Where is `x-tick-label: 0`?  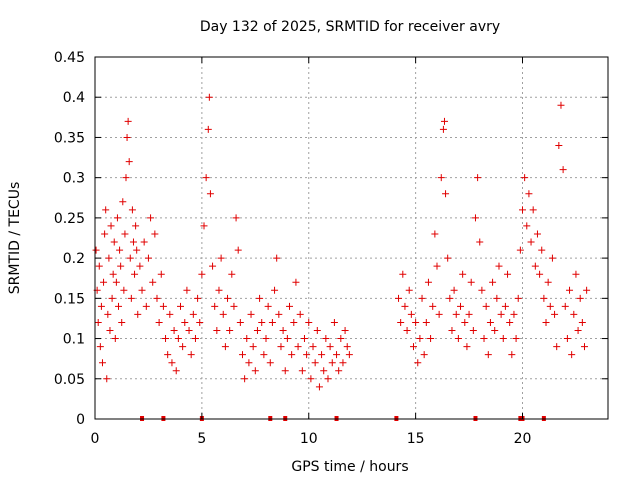 x-tick-label: 0 is located at coordinates (95, 439).